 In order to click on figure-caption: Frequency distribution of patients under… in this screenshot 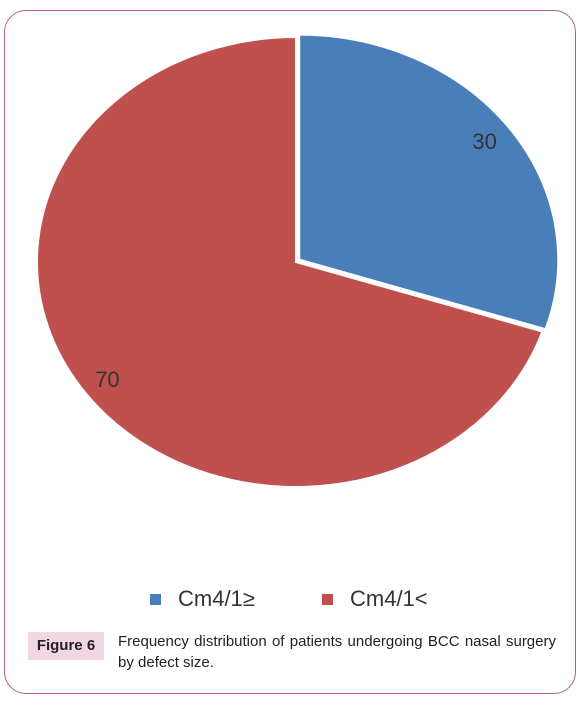, I will do `click(337, 652)`.